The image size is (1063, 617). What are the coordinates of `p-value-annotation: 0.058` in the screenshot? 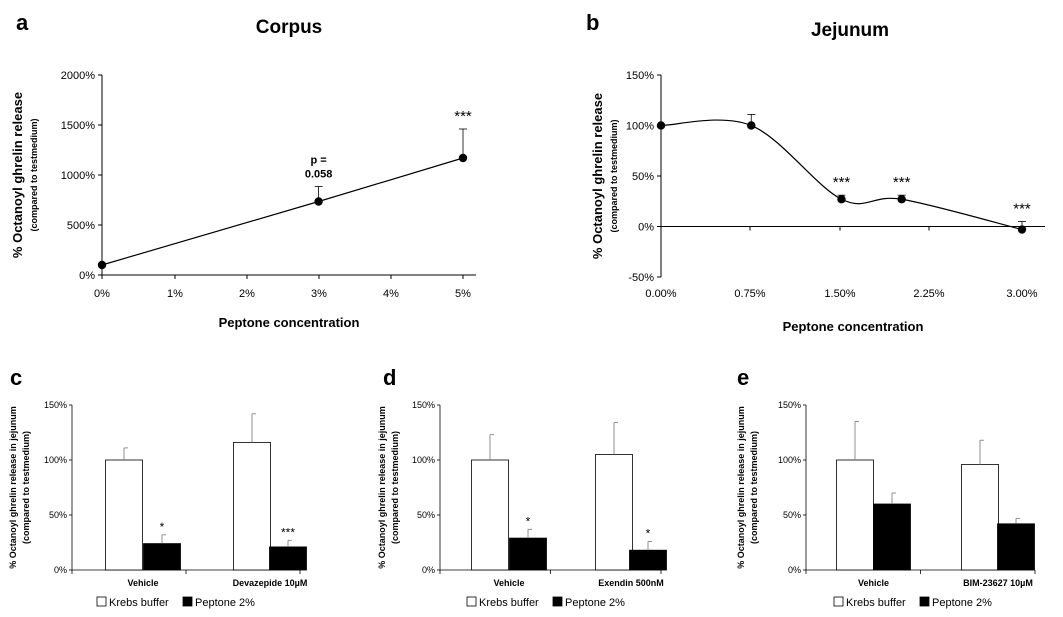 It's located at (319, 175).